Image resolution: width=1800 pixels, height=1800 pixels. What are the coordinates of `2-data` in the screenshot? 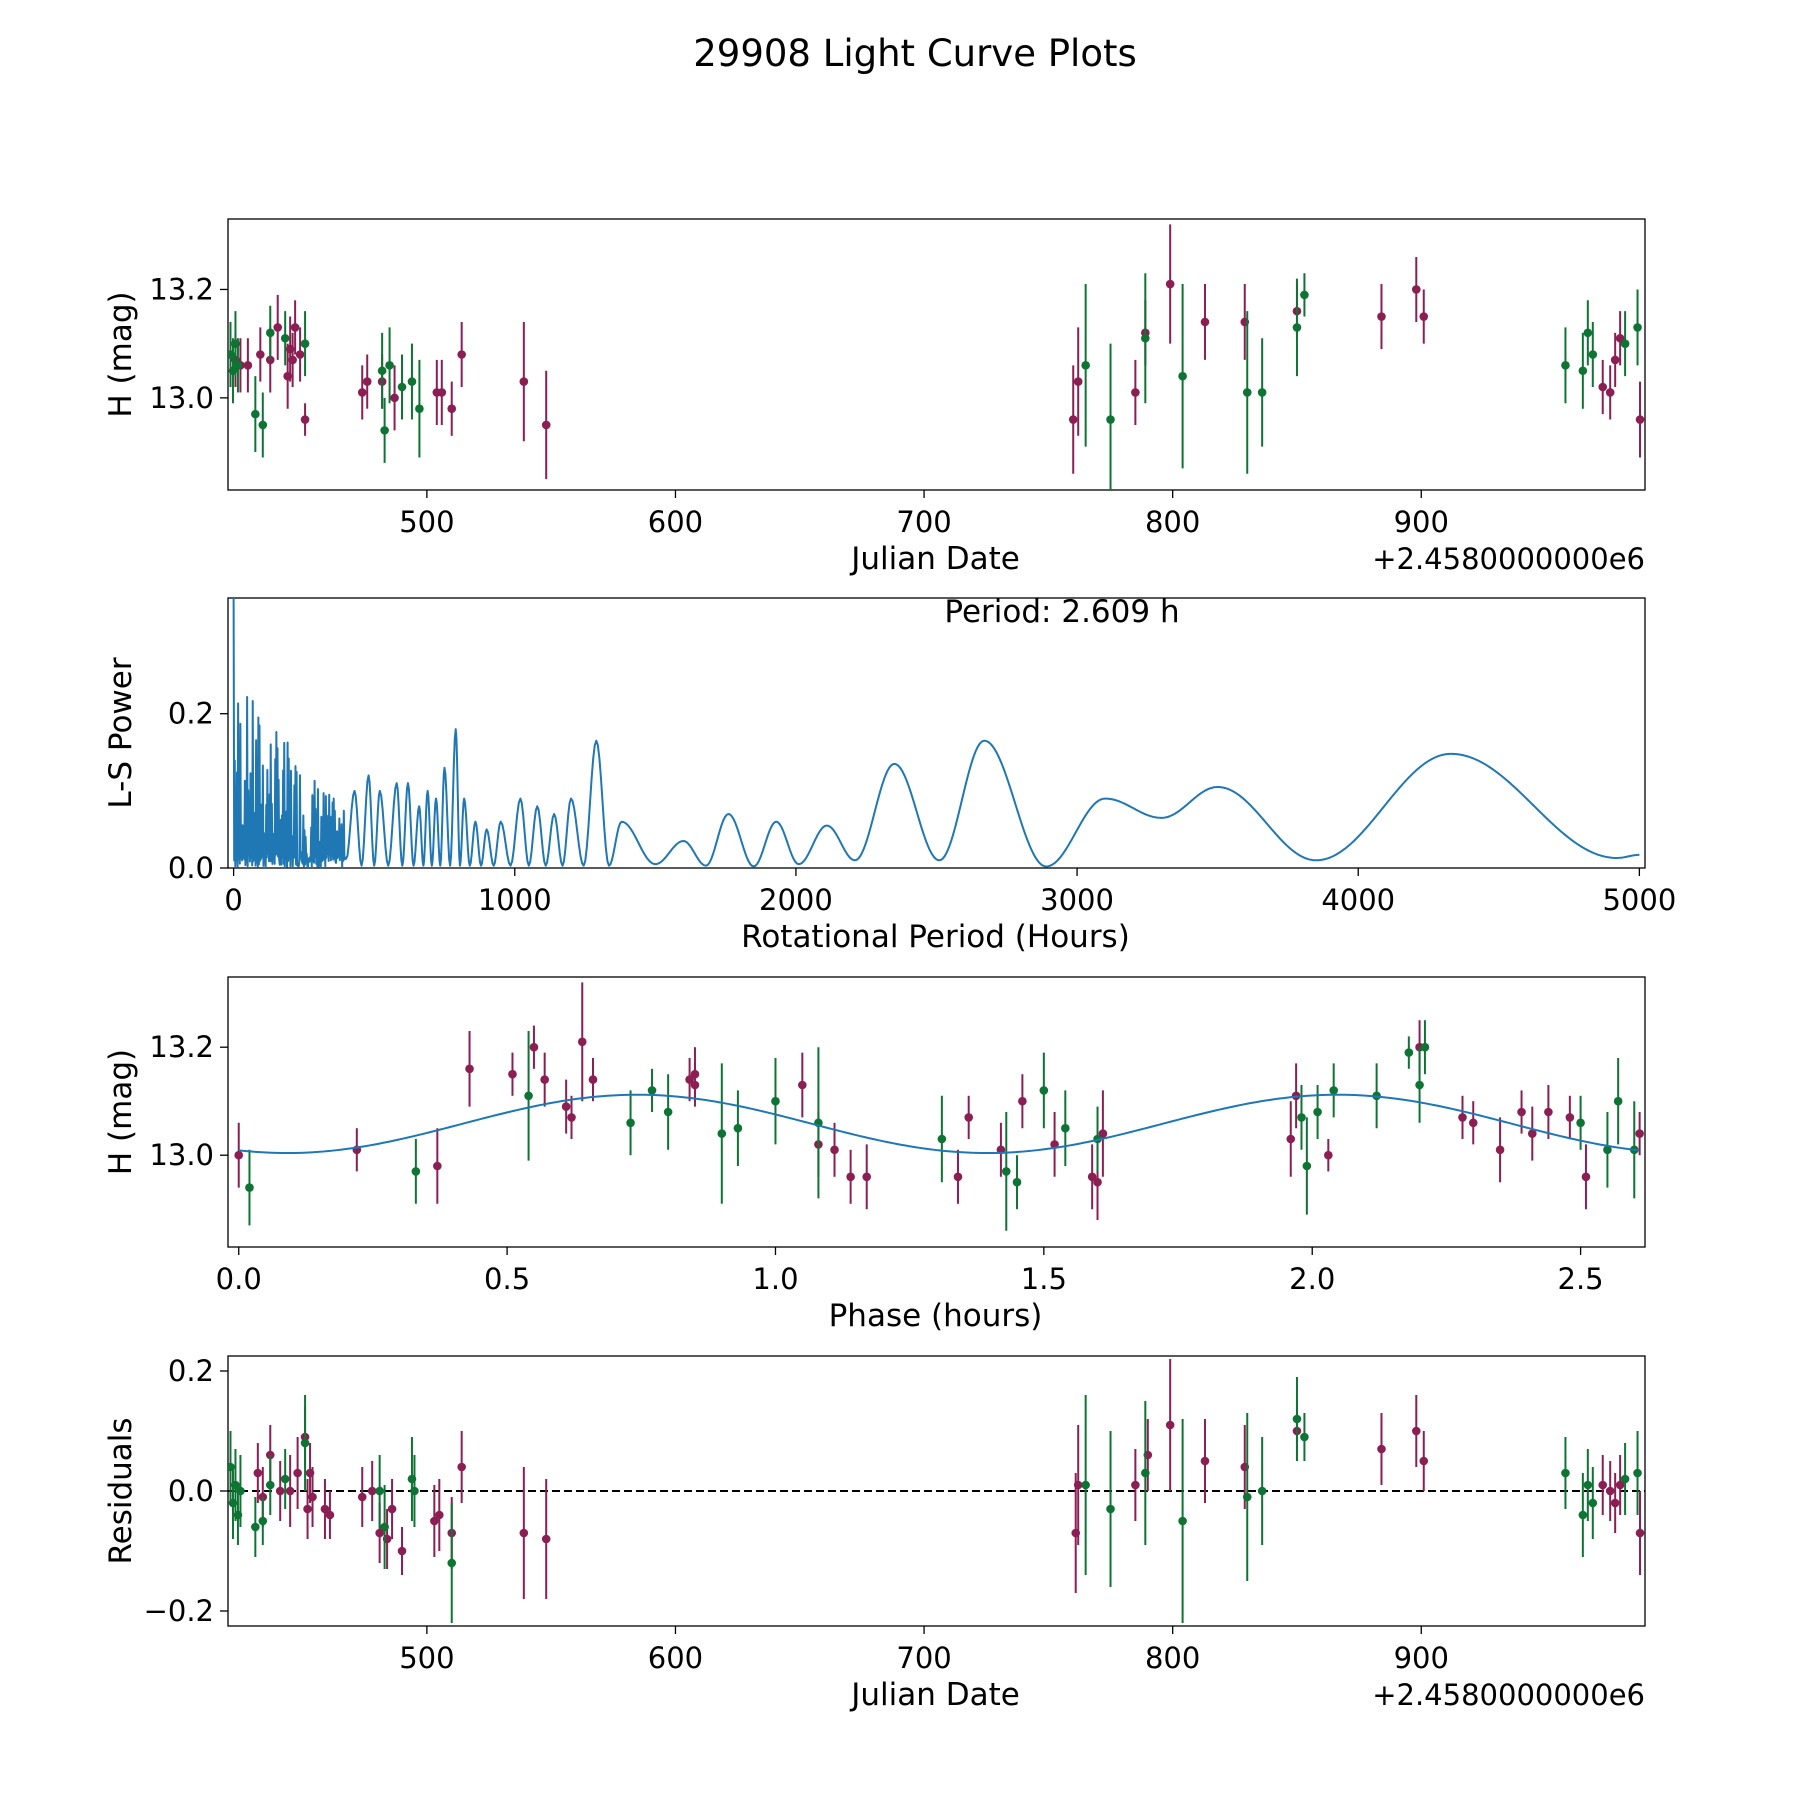 It's located at (939, 1106).